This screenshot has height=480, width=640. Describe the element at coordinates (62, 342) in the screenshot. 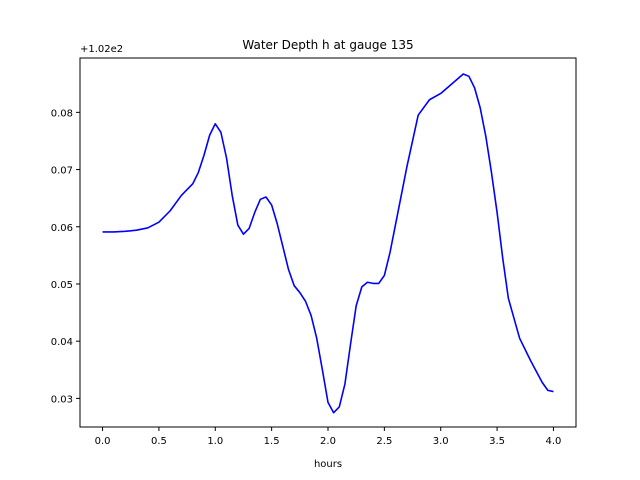

I see `y-tick-label: 0.04` at that location.